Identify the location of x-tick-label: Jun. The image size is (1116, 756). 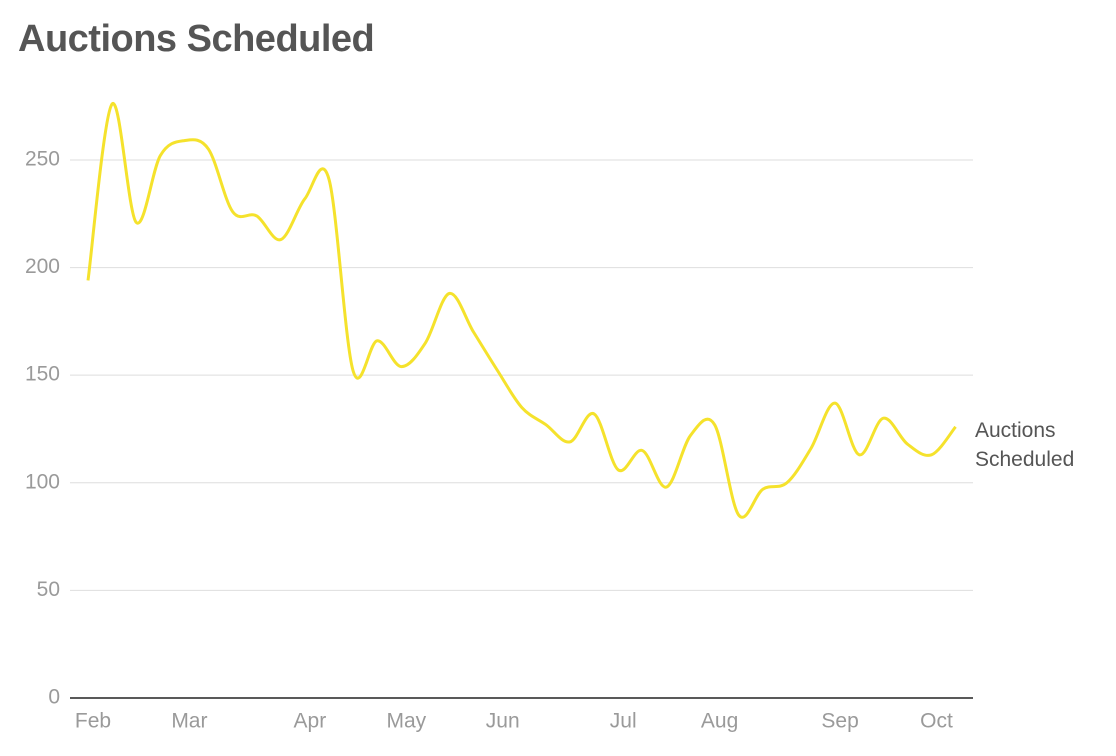
(503, 721).